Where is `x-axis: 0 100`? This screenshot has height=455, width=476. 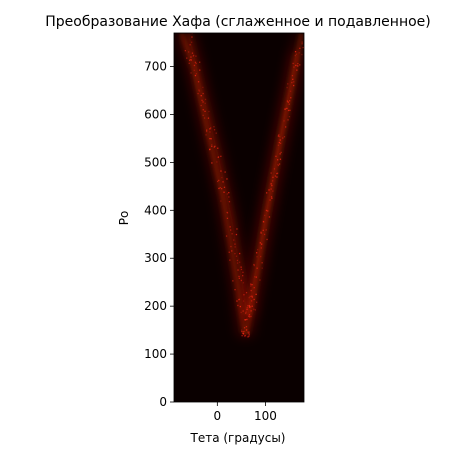 x-axis: 0 100 is located at coordinates (245, 412).